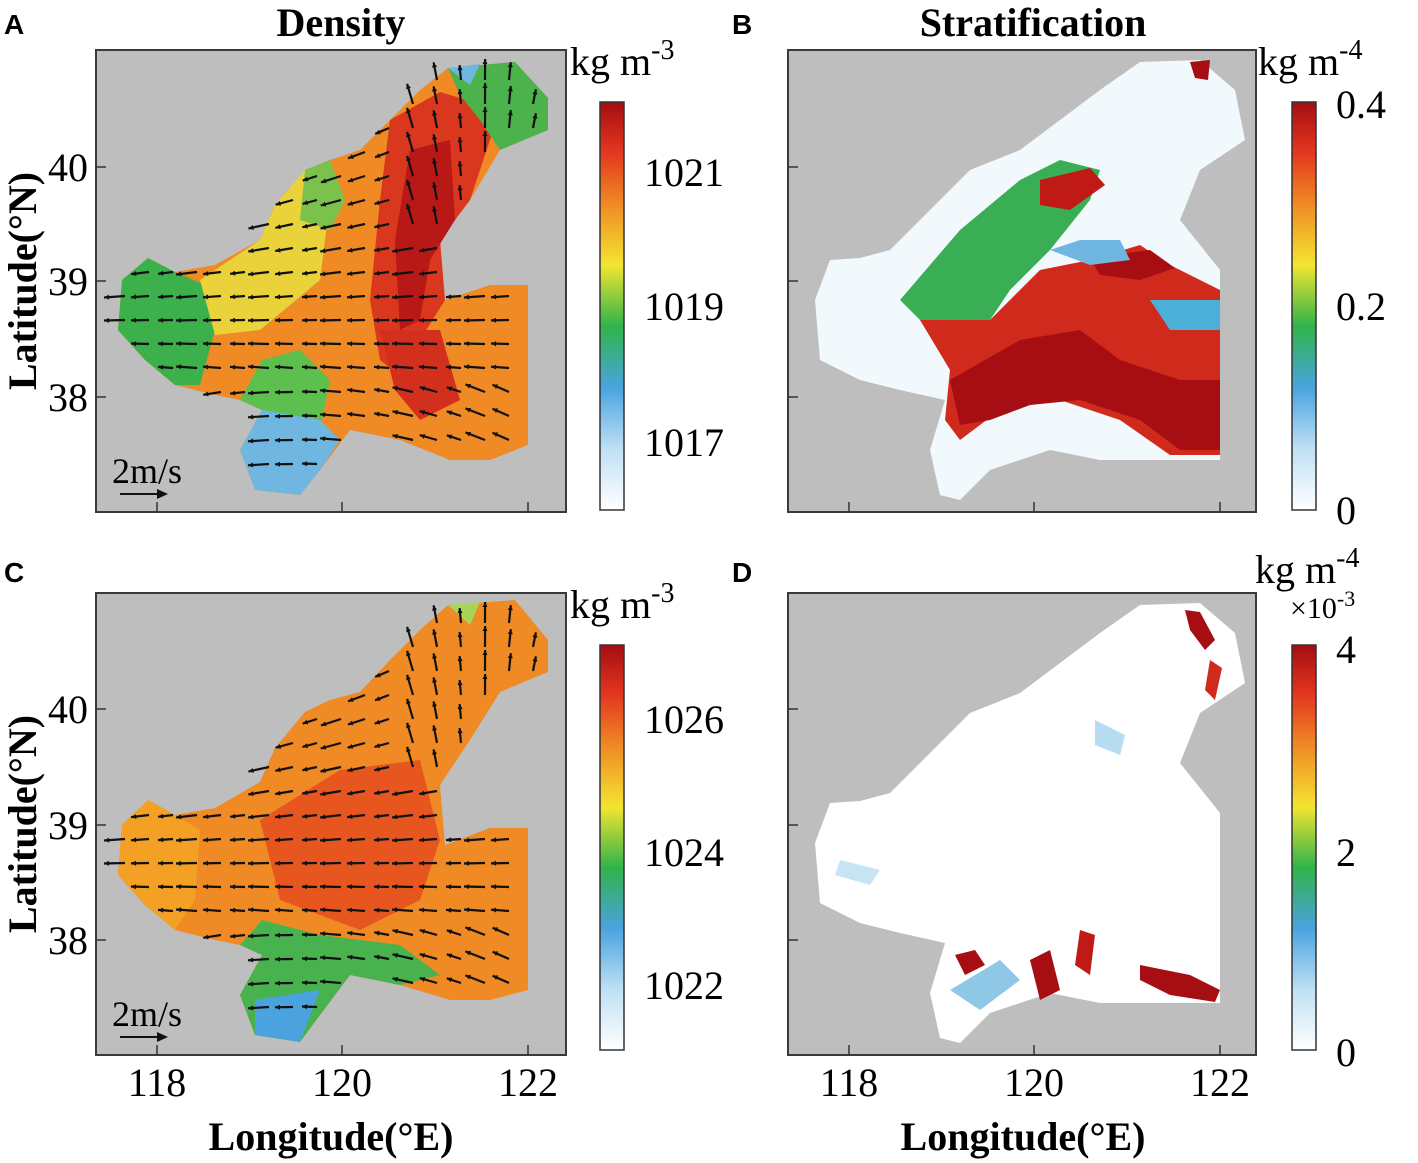 Image resolution: width=1418 pixels, height=1163 pixels. I want to click on panel-b, so click(1022, 281).